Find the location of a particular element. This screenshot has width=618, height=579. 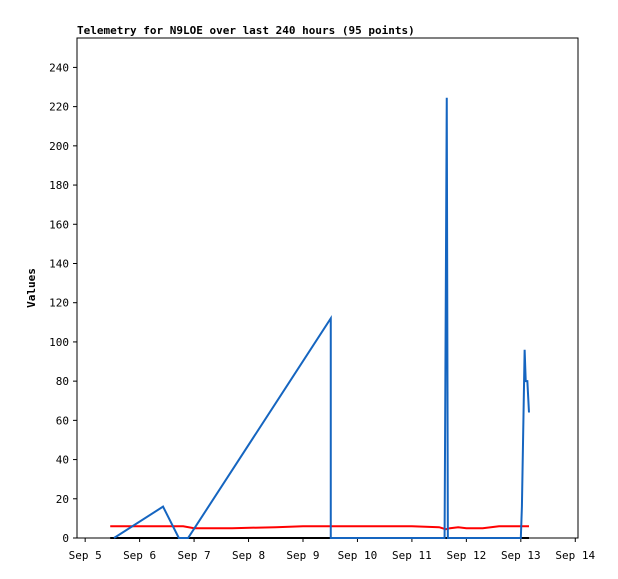

y-tick-label: 0 is located at coordinates (65, 538).